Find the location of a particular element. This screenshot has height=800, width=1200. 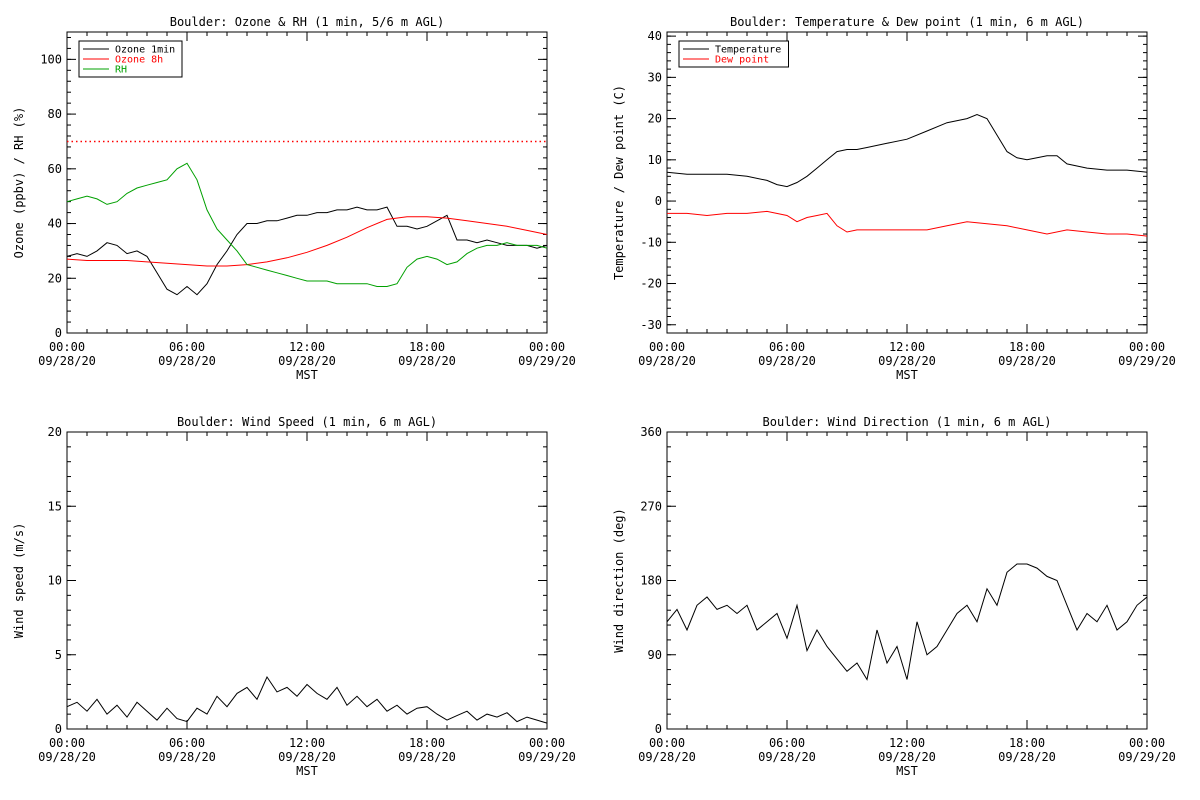

chart-title: Boulder: Ozone & RH (1 min, 5/6 m AGL) is located at coordinates (307, 22).